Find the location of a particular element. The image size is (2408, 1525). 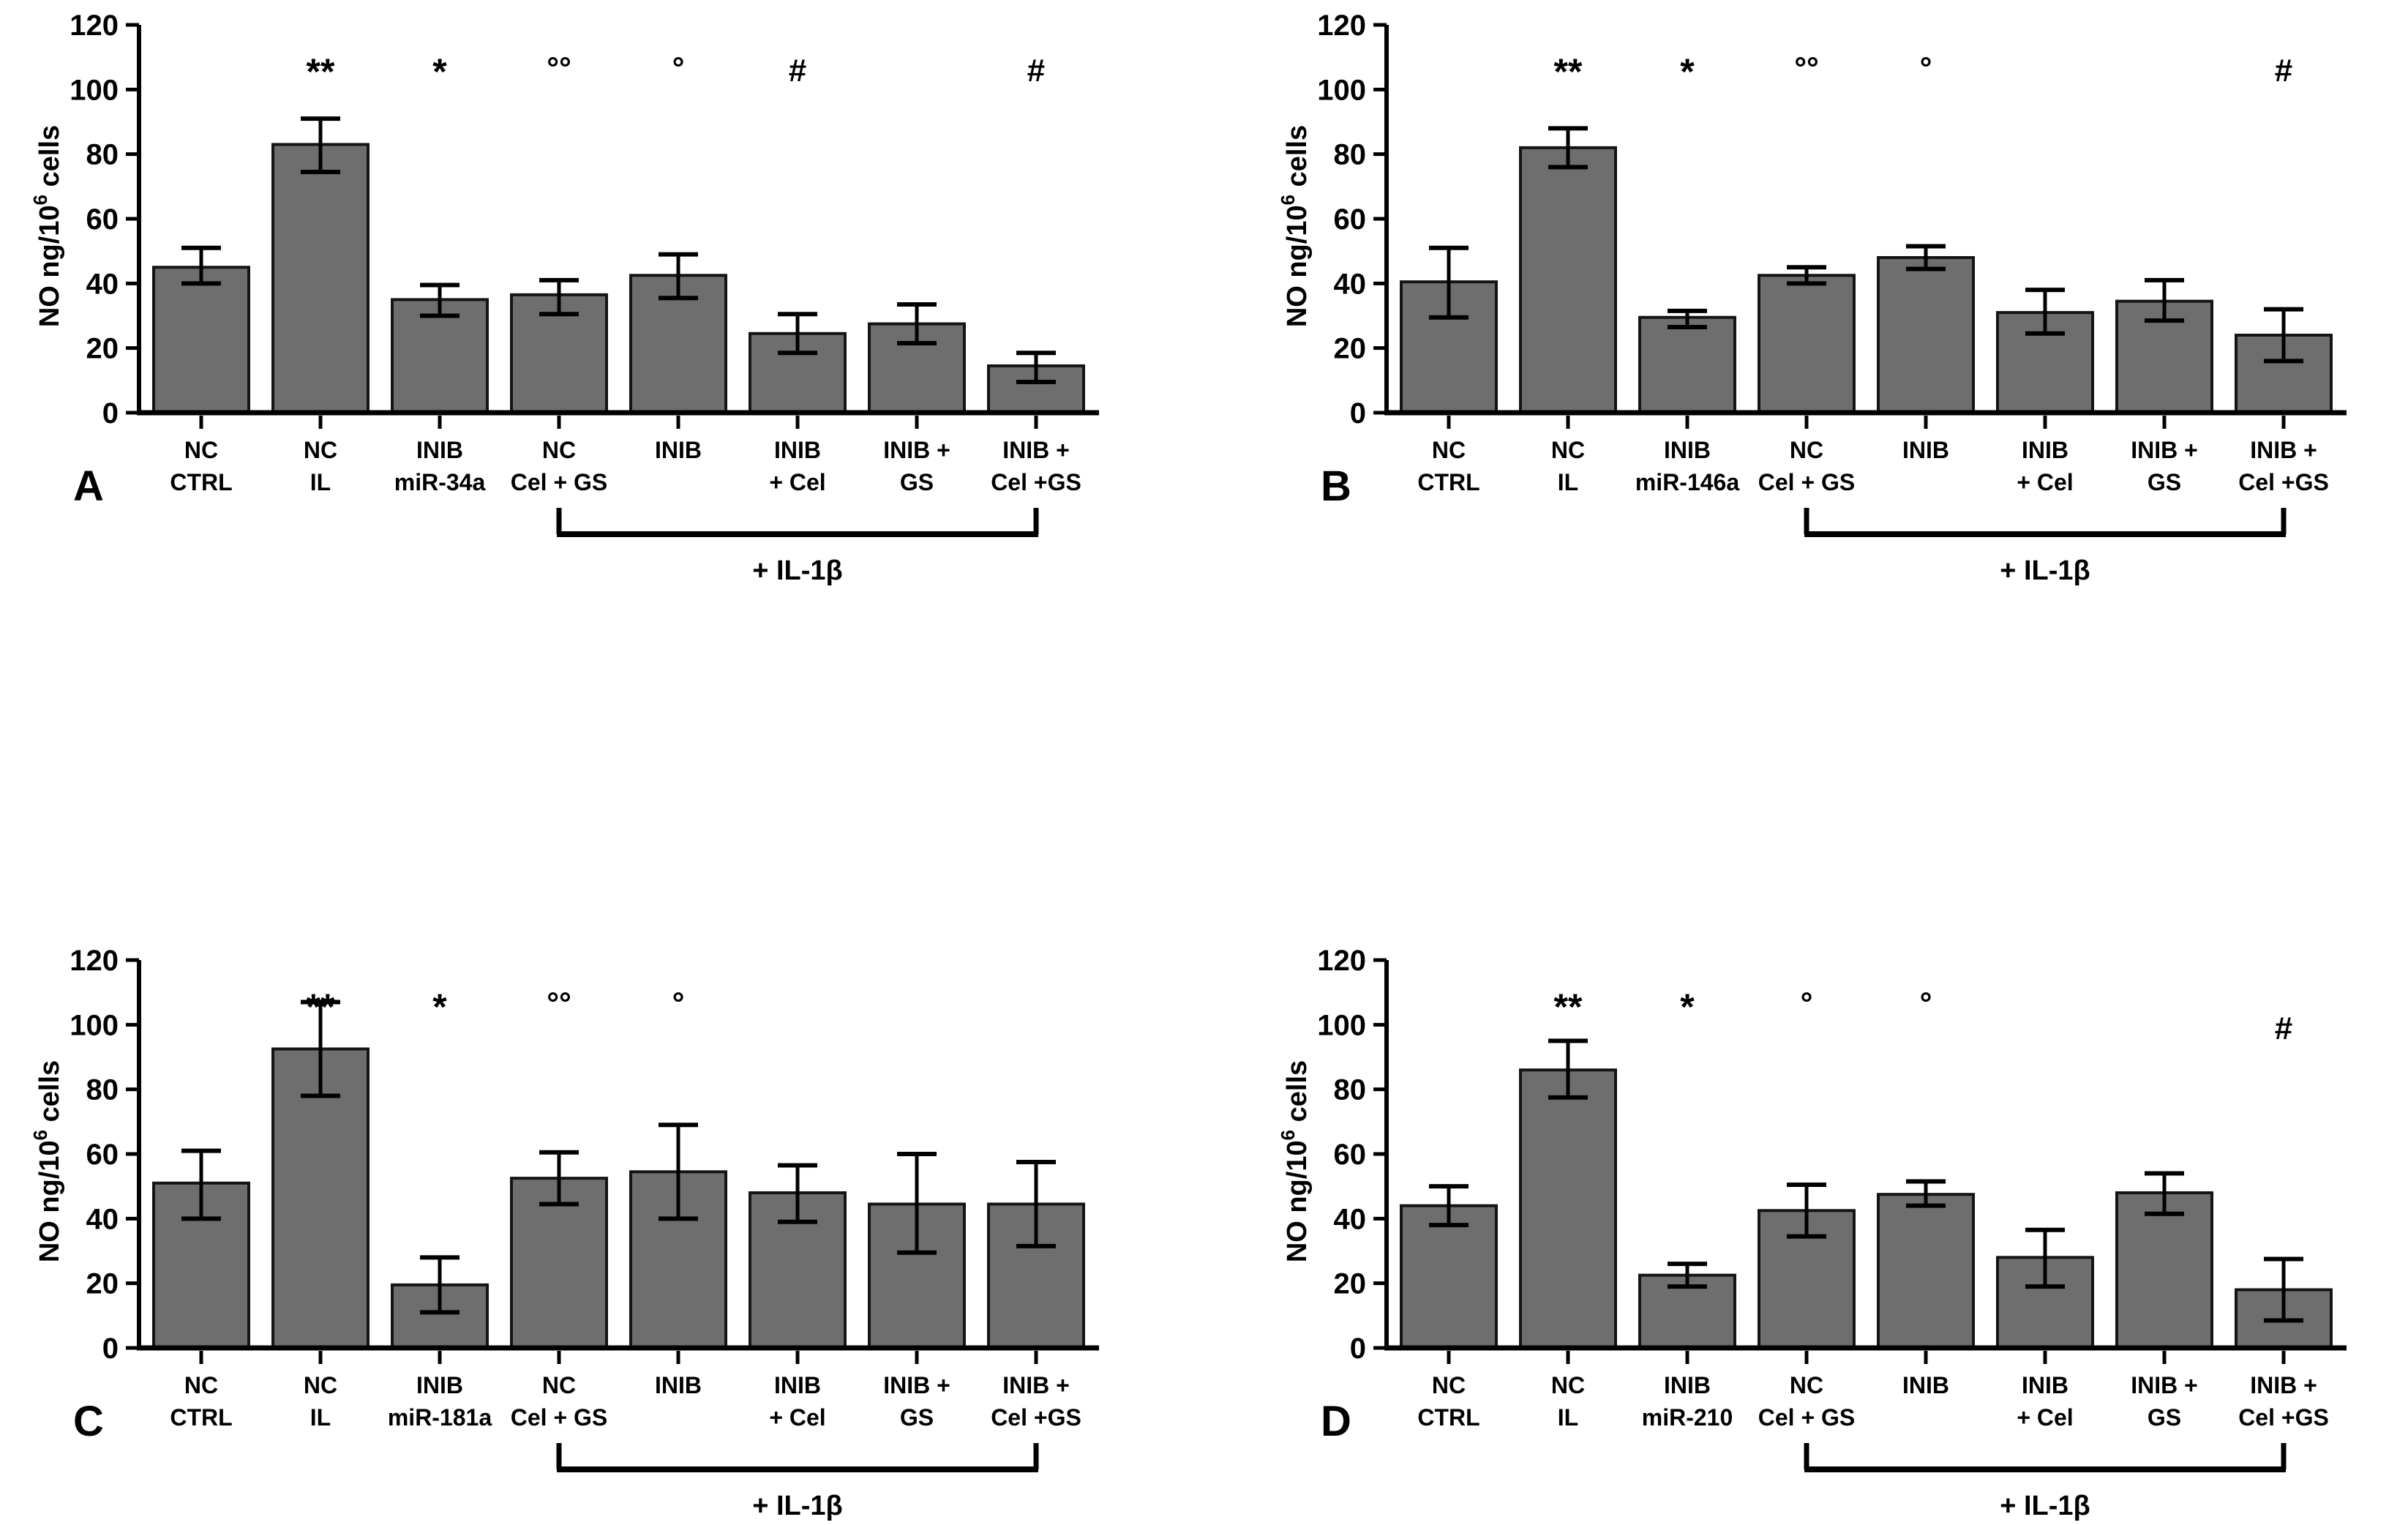

x-tick-label: miR-181a is located at coordinates (440, 1418).